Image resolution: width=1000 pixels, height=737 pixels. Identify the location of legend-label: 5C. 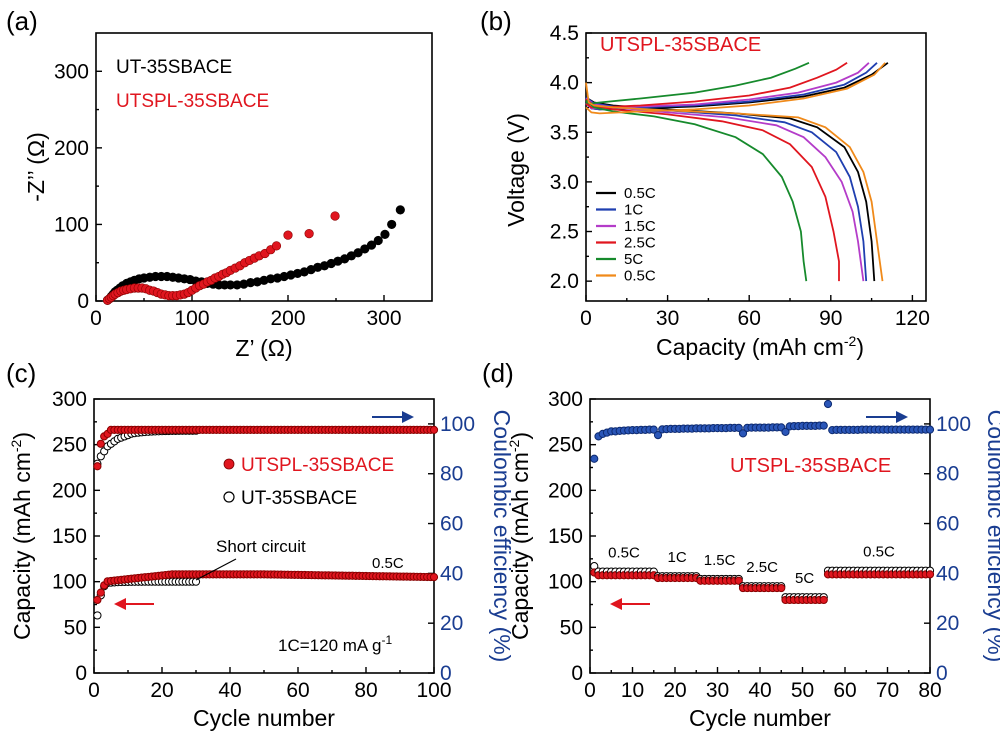
(633, 259).